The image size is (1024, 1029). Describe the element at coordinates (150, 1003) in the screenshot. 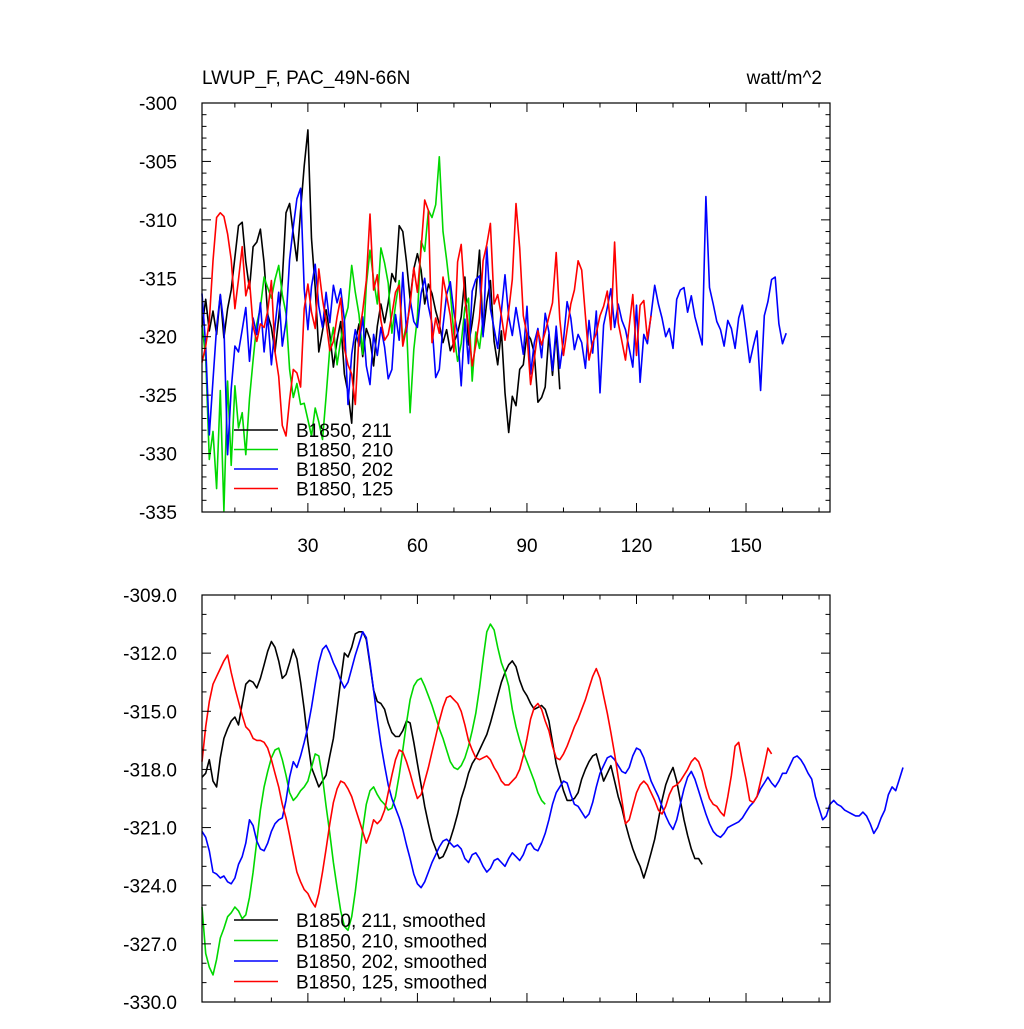

I see `y-tick-label: -330.0` at that location.